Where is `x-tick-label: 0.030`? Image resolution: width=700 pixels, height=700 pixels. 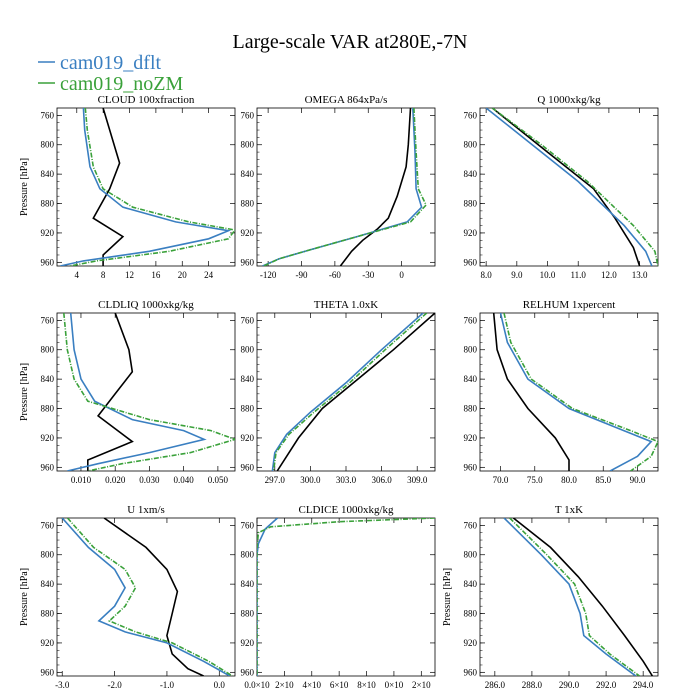 x-tick-label: 0.030 is located at coordinates (149, 480).